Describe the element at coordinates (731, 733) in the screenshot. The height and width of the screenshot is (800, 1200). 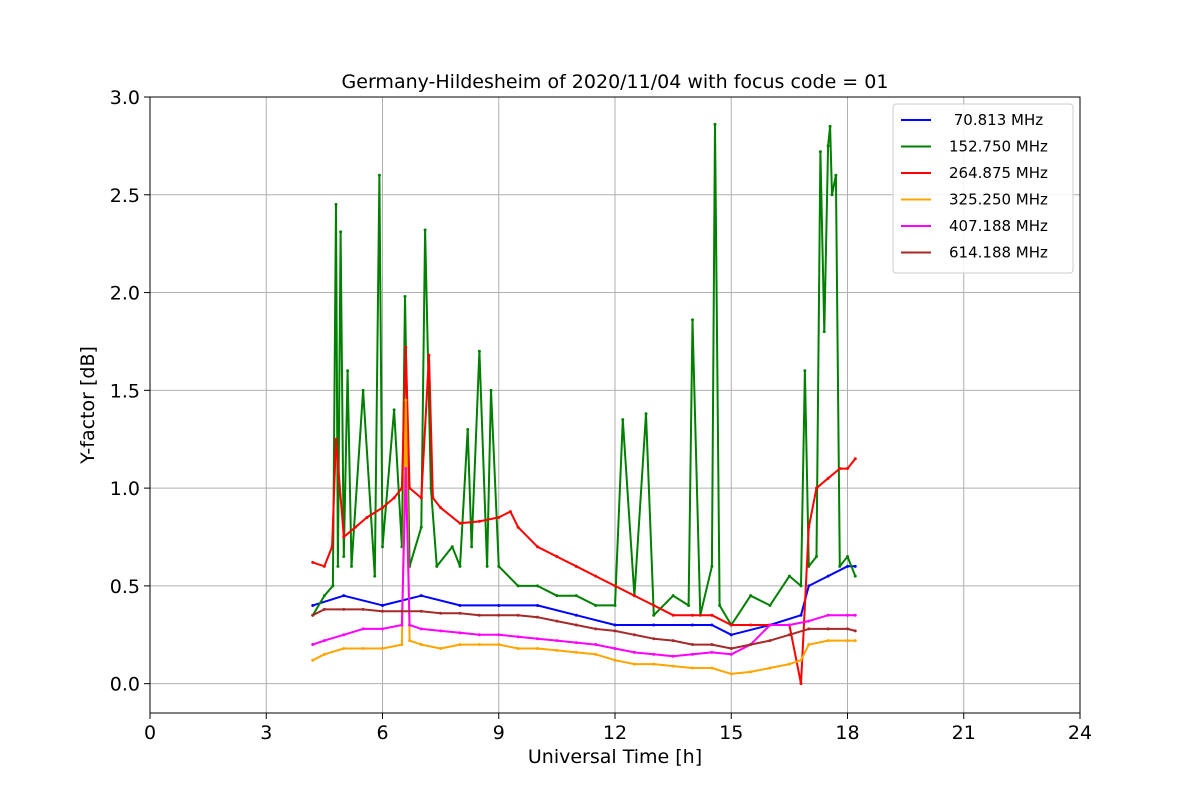
I see `x-tick-label: 15` at that location.